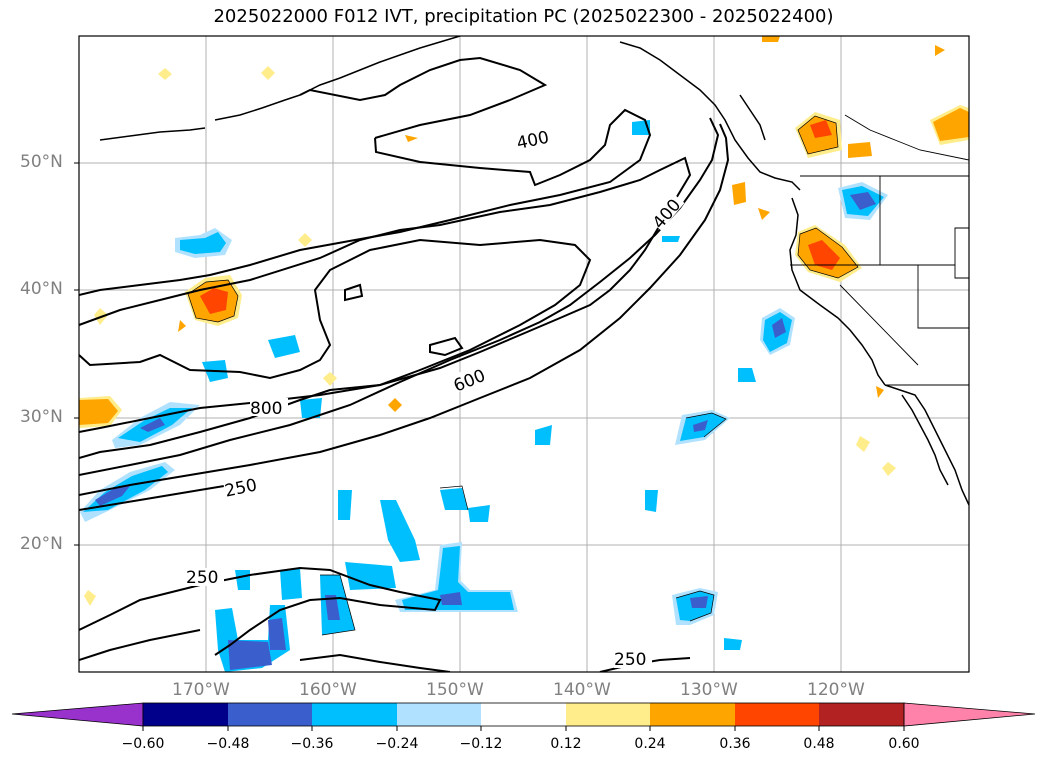 The height and width of the screenshot is (765, 1047). Describe the element at coordinates (201, 690) in the screenshot. I see `lon-label: 170°W` at that location.